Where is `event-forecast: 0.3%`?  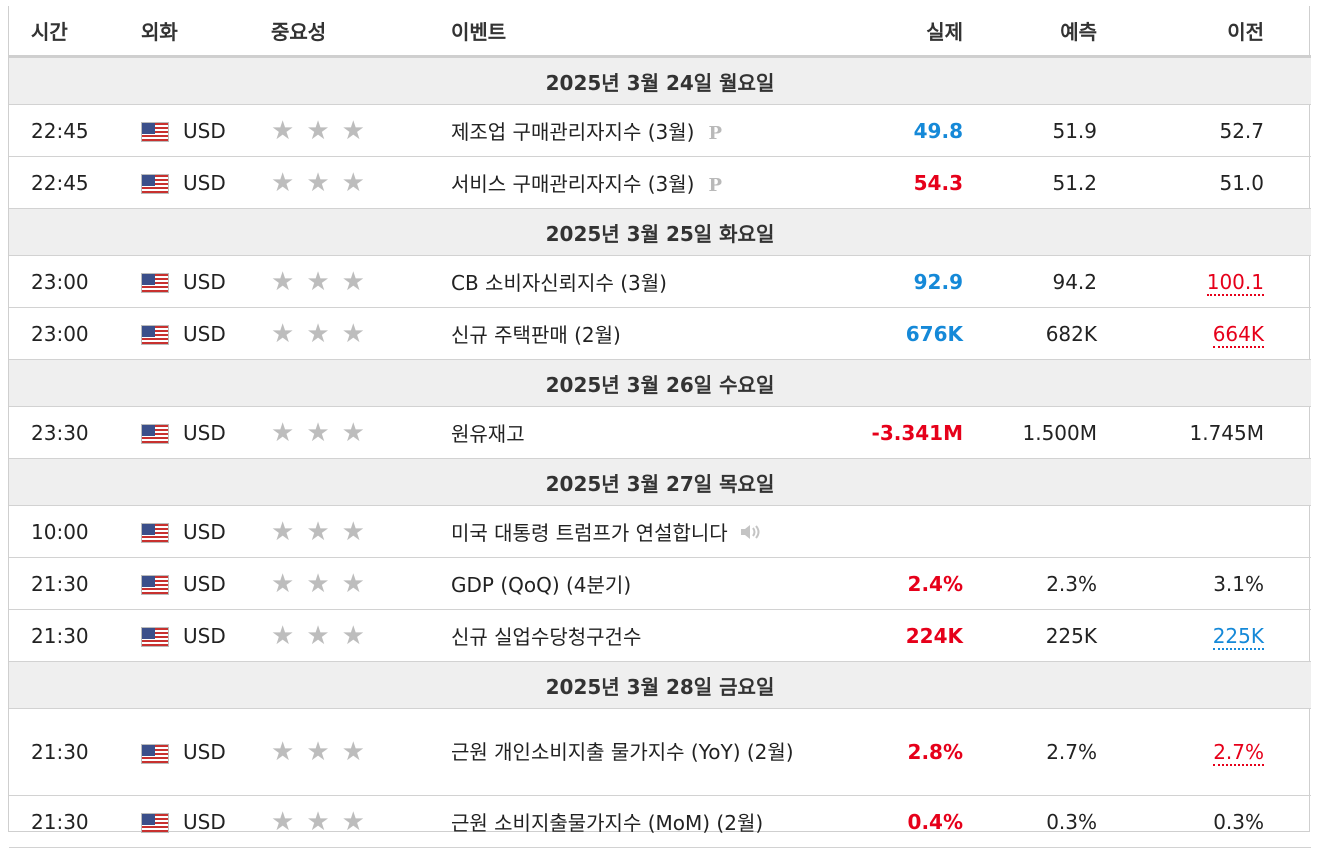 event-forecast: 0.3% is located at coordinates (1030, 821).